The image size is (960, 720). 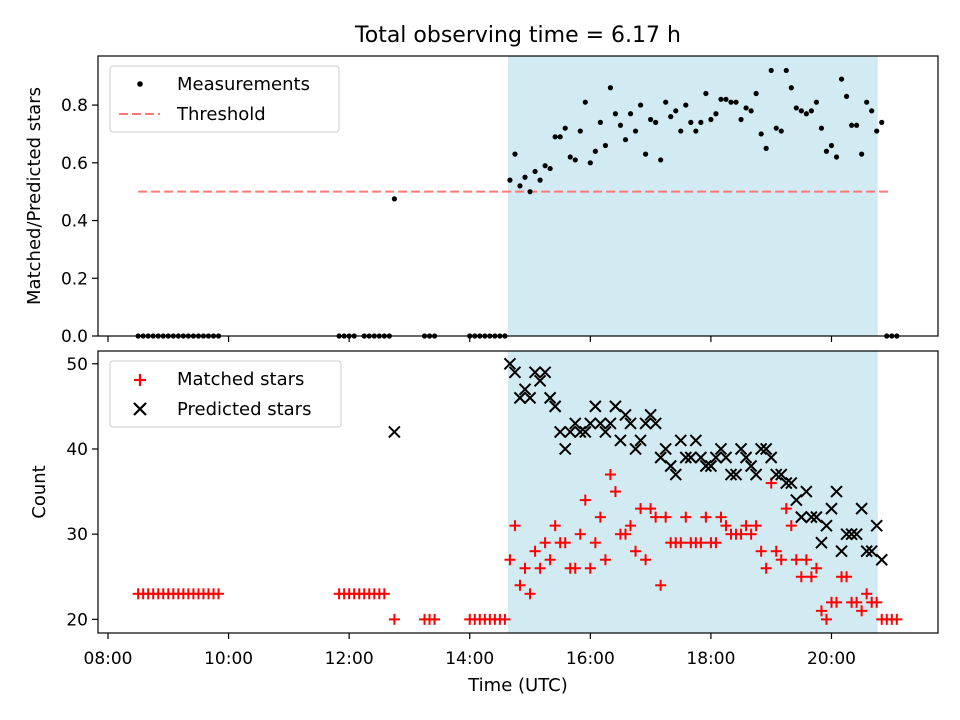 What do you see at coordinates (77, 450) in the screenshot?
I see `bottom-y-tick-label: 40` at bounding box center [77, 450].